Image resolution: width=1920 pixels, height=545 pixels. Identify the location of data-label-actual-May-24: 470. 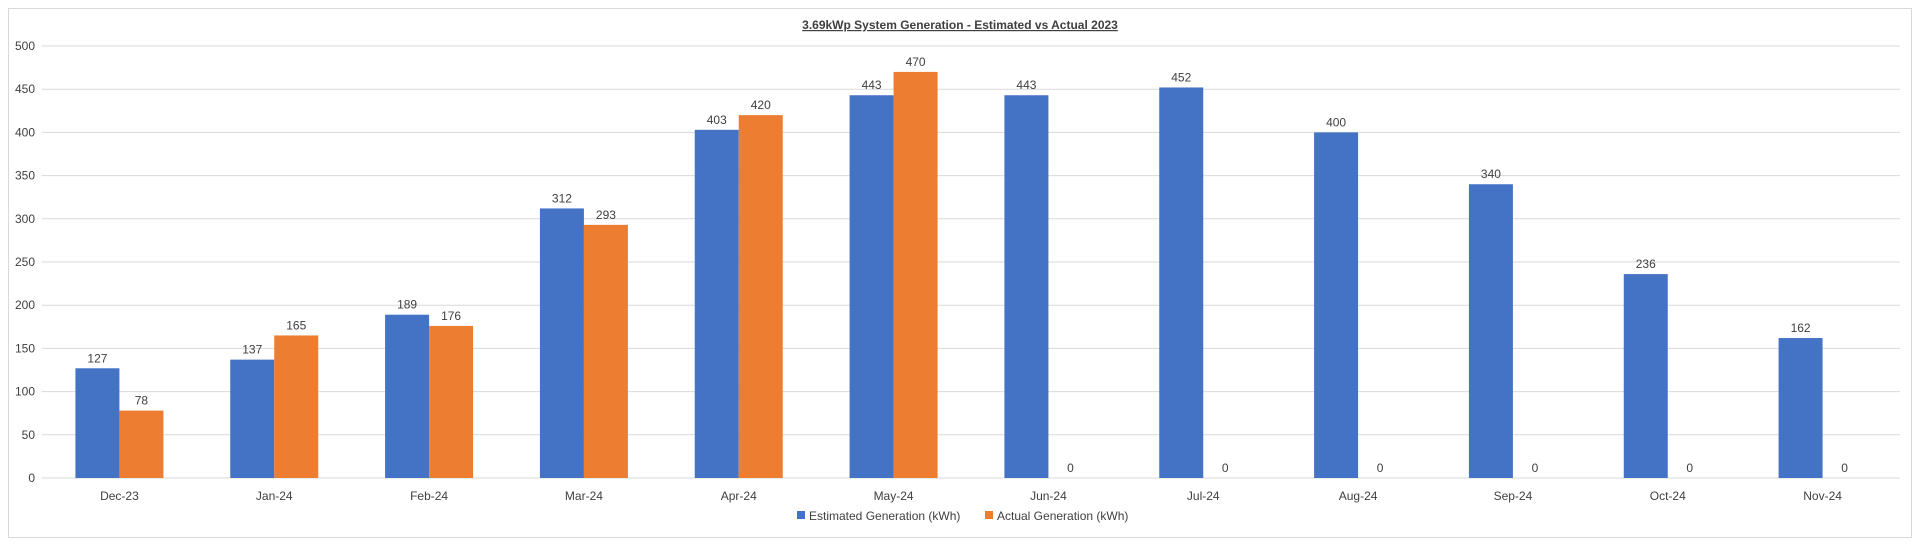
(916, 62).